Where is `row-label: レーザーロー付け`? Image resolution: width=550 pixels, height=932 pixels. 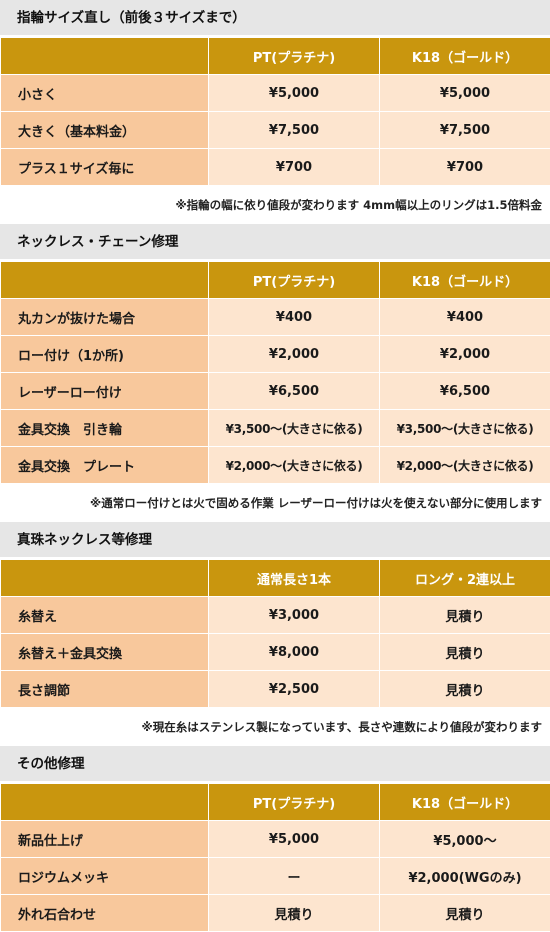 row-label: レーザーロー付け is located at coordinates (105, 391).